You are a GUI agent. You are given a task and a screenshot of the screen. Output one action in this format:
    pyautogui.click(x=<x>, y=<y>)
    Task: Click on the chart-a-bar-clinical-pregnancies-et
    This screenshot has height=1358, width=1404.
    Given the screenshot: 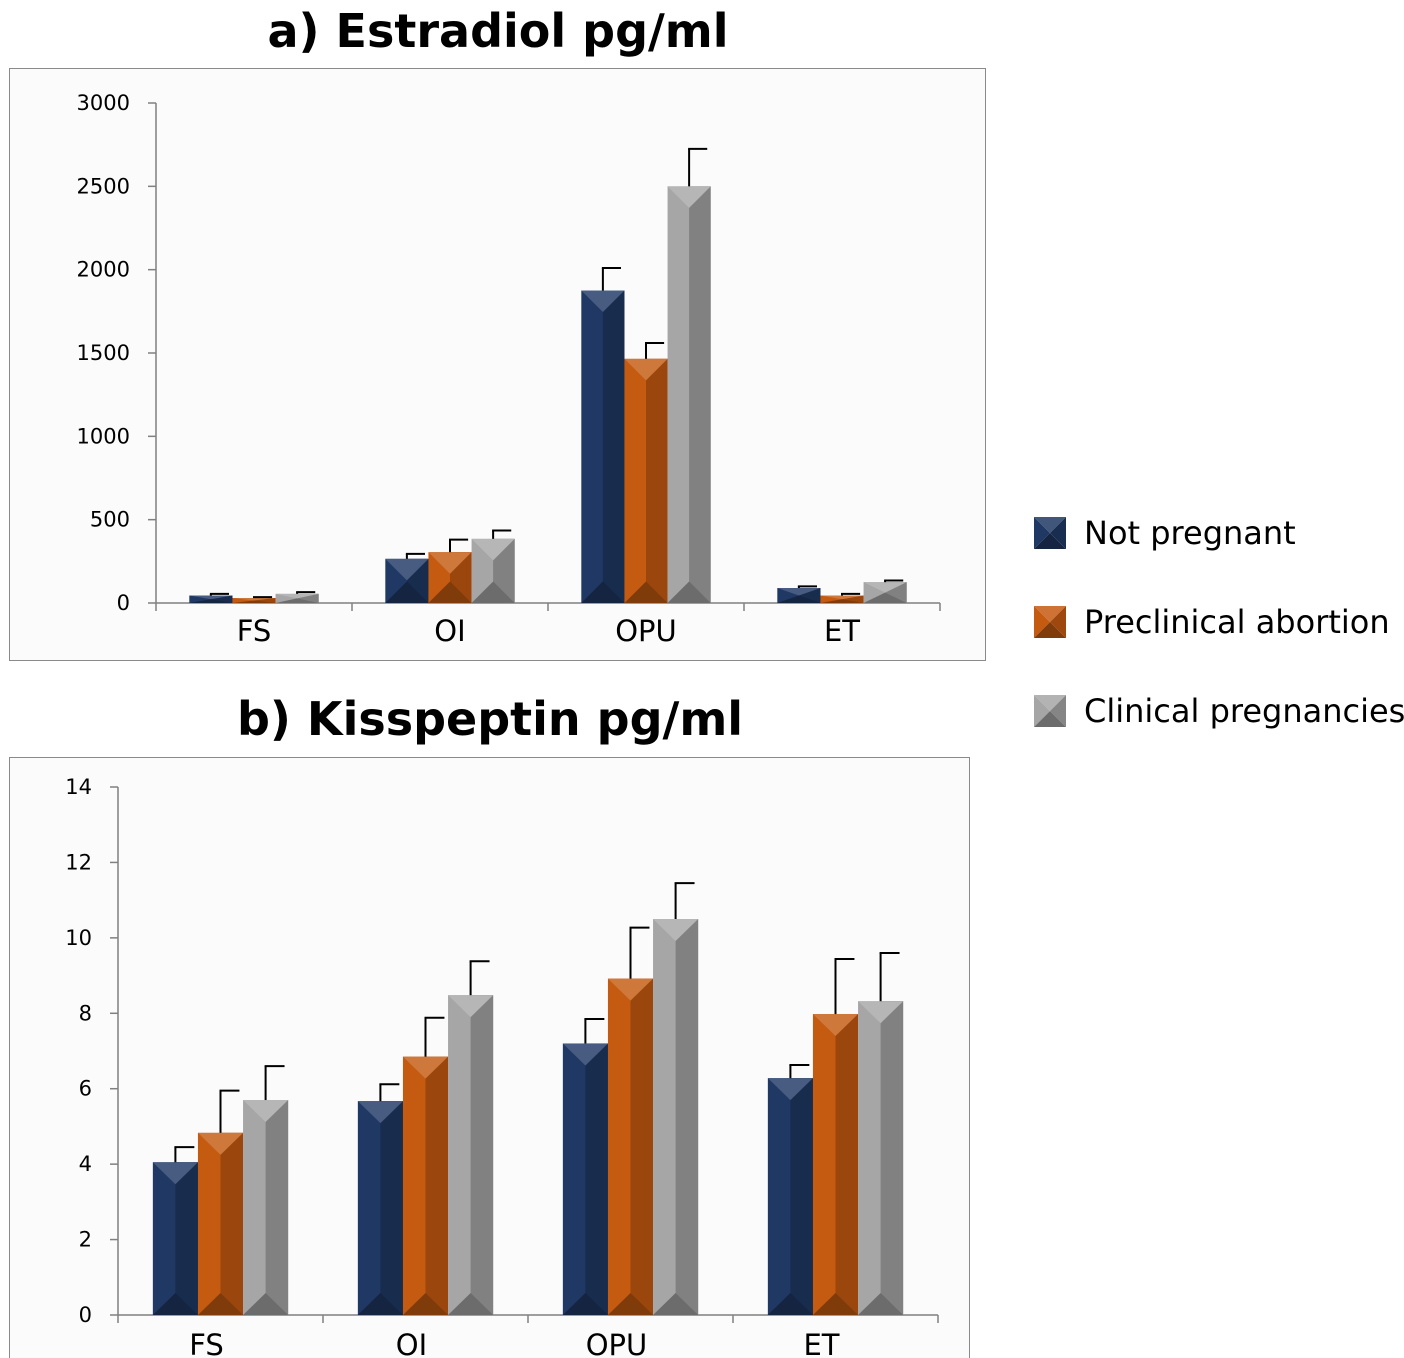 What is the action you would take?
    pyautogui.click(x=885, y=592)
    